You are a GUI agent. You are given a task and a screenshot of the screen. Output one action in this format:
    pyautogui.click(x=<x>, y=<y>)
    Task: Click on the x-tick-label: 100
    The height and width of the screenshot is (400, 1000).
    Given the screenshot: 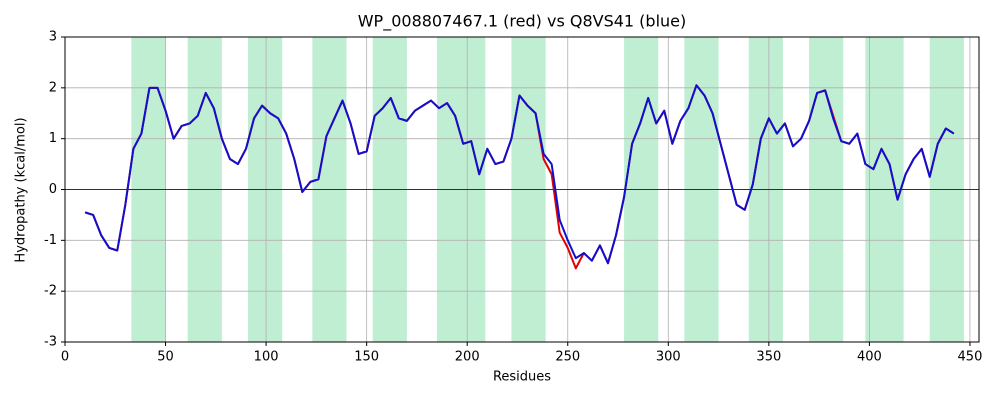 What is the action you would take?
    pyautogui.click(x=266, y=357)
    